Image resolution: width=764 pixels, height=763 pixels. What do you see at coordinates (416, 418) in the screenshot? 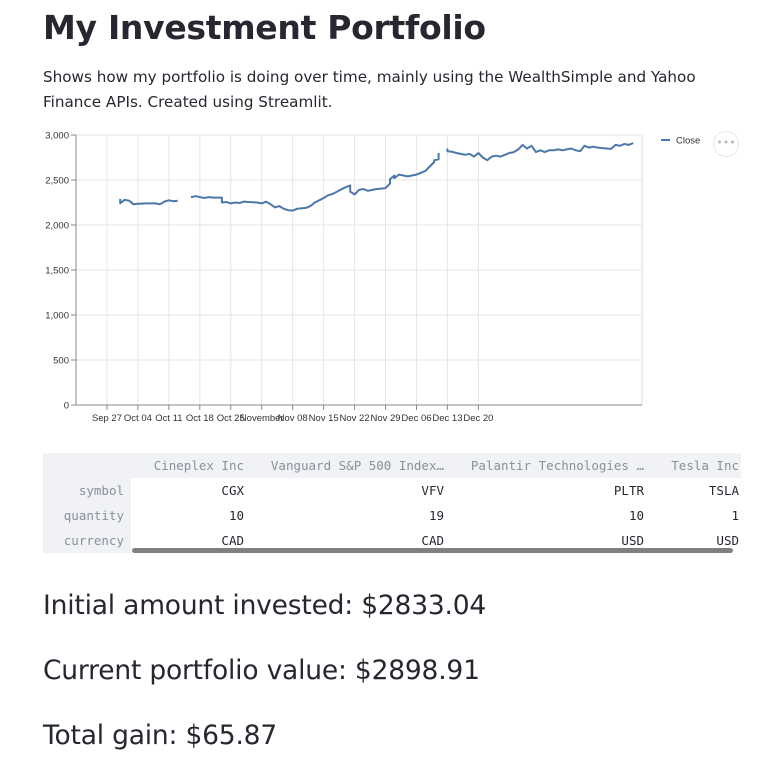
I see `x-tick-label: Dec 06` at bounding box center [416, 418].